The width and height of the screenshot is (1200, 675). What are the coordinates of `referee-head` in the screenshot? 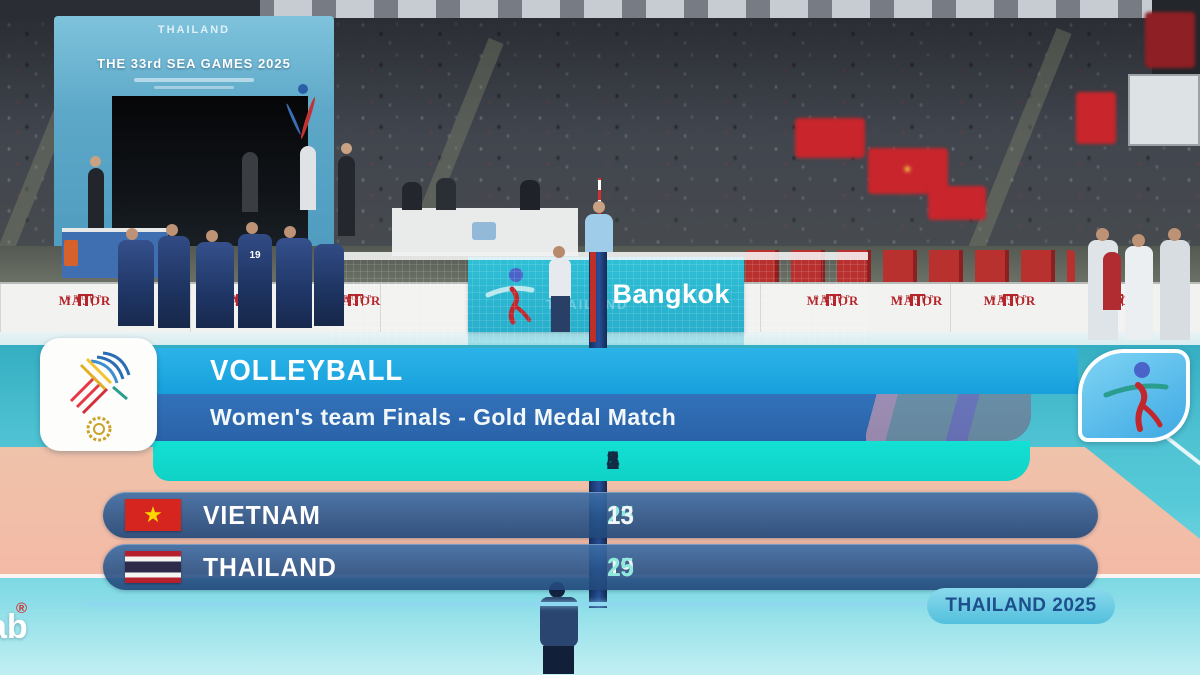 It's located at (599, 207).